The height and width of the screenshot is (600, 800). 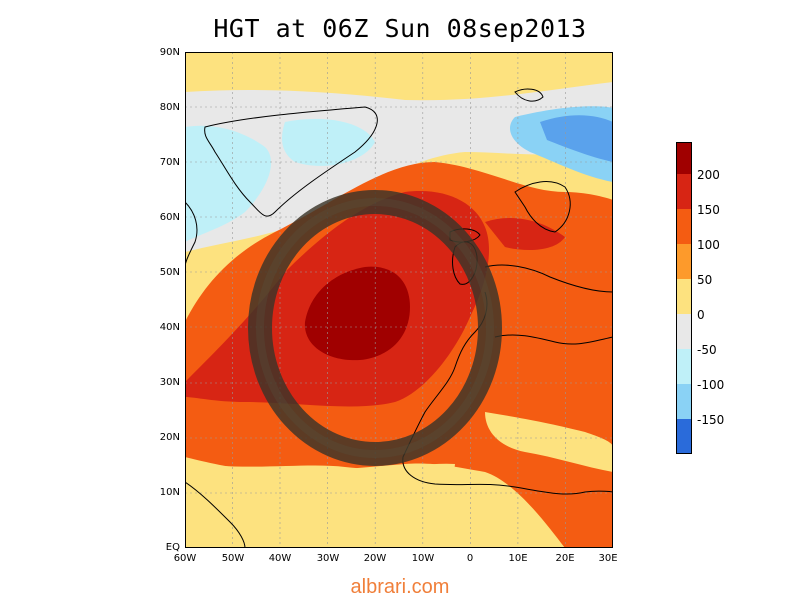 I want to click on highlight-ring-inner, so click(x=375, y=328).